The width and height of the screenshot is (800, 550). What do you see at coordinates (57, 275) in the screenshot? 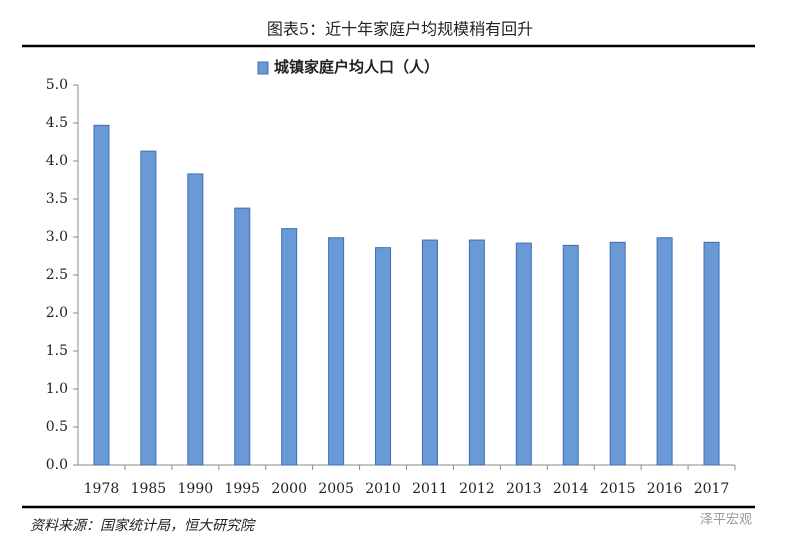
I see `y-tick-label: 2.5` at bounding box center [57, 275].